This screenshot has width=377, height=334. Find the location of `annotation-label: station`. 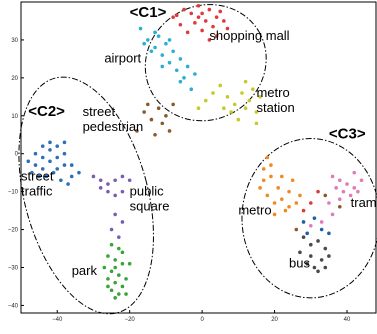

annotation-label: station is located at coordinates (275, 107).